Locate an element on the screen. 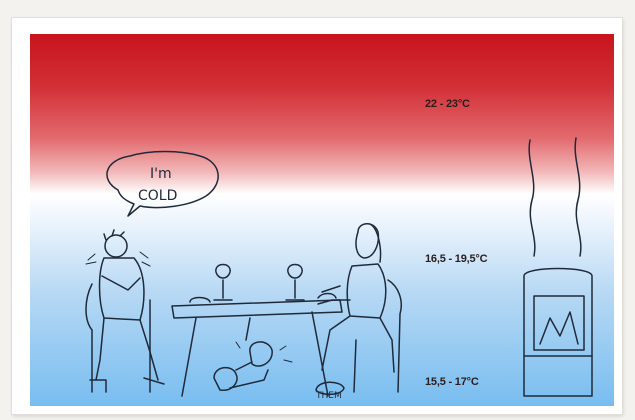 This screenshot has height=420, width=635. dog-figure is located at coordinates (253, 366).